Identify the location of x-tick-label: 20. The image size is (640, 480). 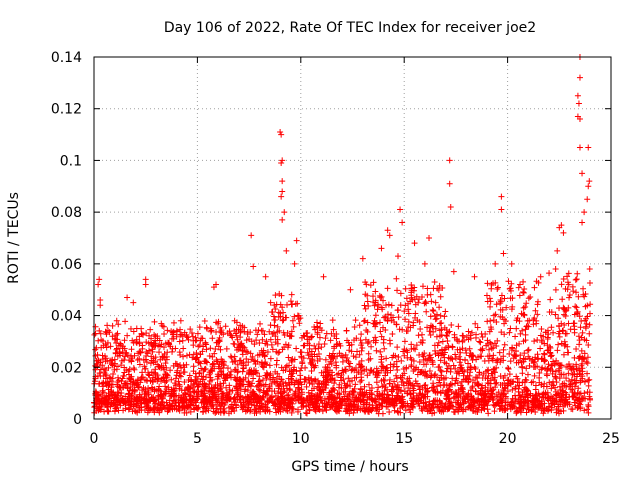
(508, 439).